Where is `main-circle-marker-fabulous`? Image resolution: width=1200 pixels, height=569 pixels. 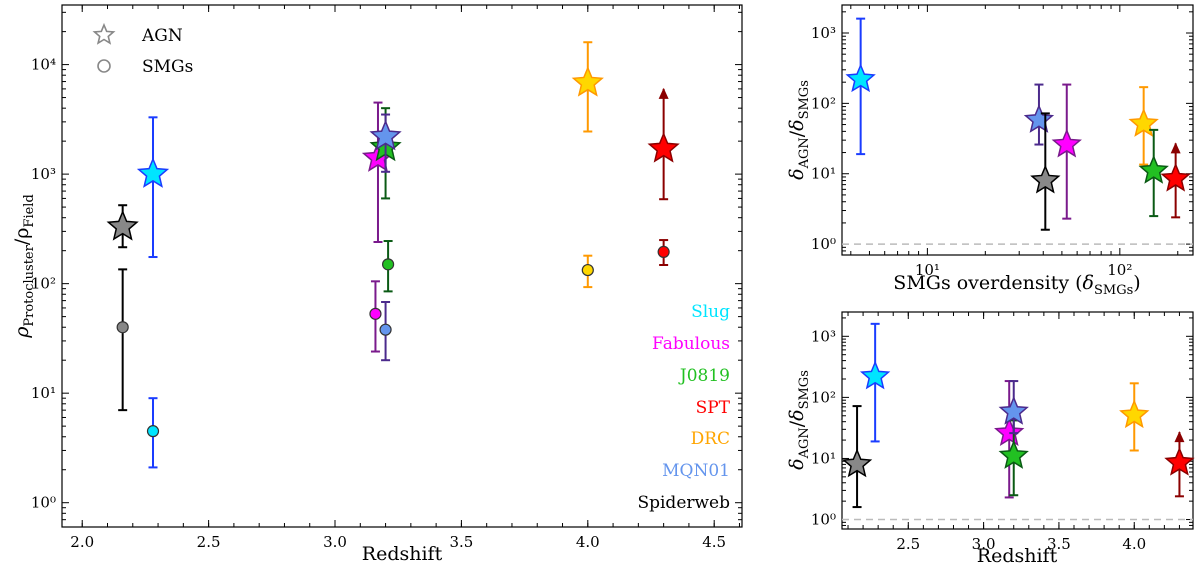 main-circle-marker-fabulous is located at coordinates (375, 313).